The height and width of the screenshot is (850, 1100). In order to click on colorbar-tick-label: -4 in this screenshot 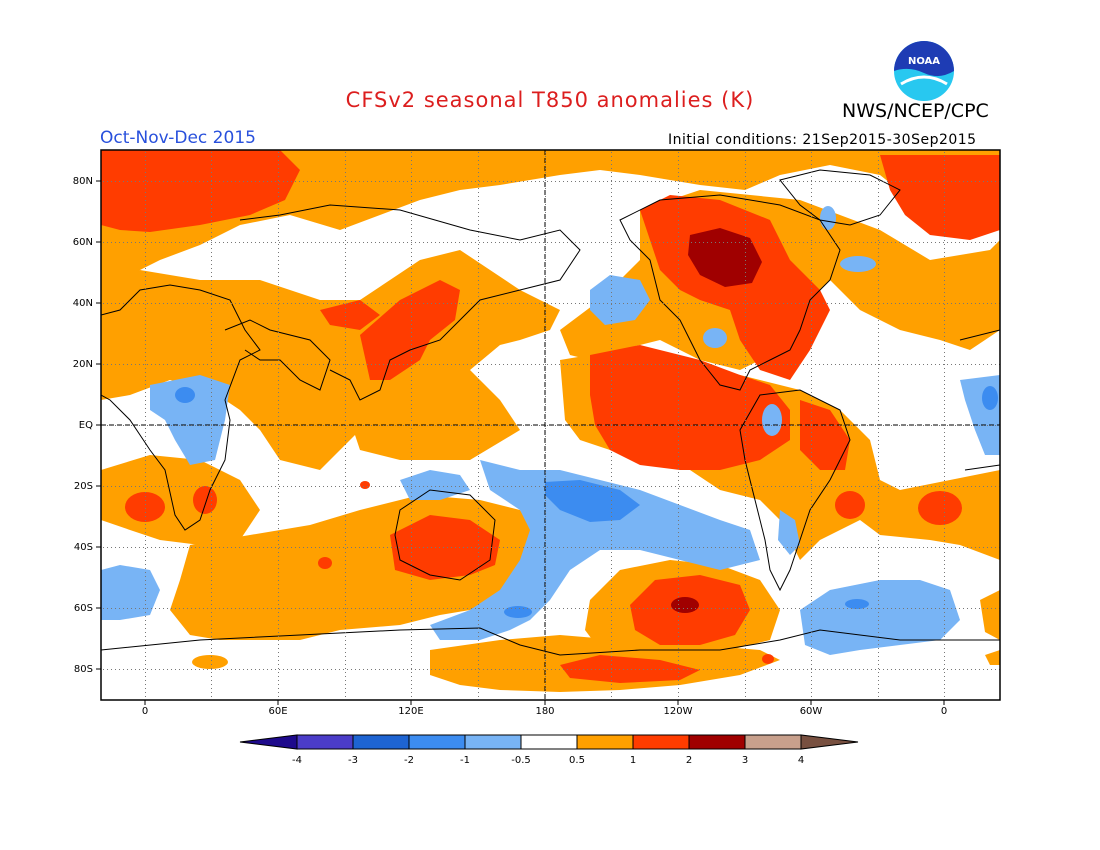, I will do `click(297, 760)`.